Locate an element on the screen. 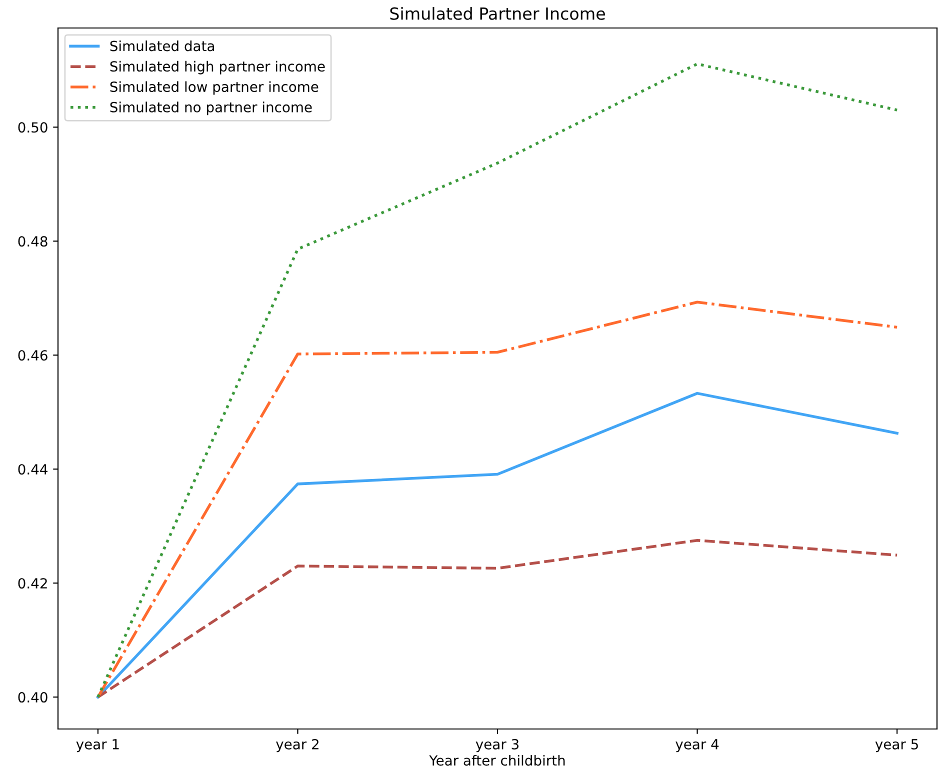  legend-label: Simulated data is located at coordinates (162, 46).